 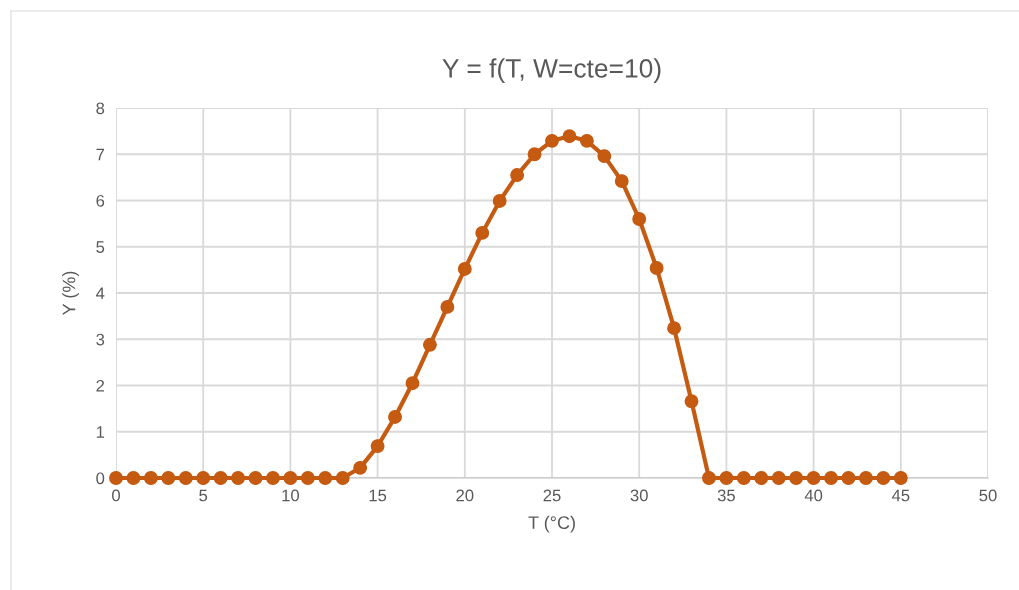 I want to click on x-tick-label: 5, so click(x=203, y=495).